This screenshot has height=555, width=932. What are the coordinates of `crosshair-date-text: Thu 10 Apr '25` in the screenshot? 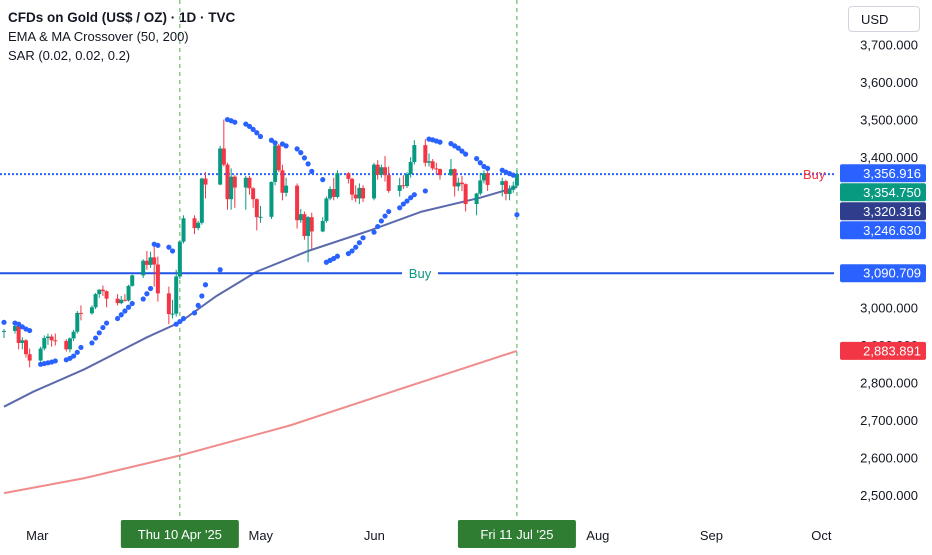 It's located at (180, 534).